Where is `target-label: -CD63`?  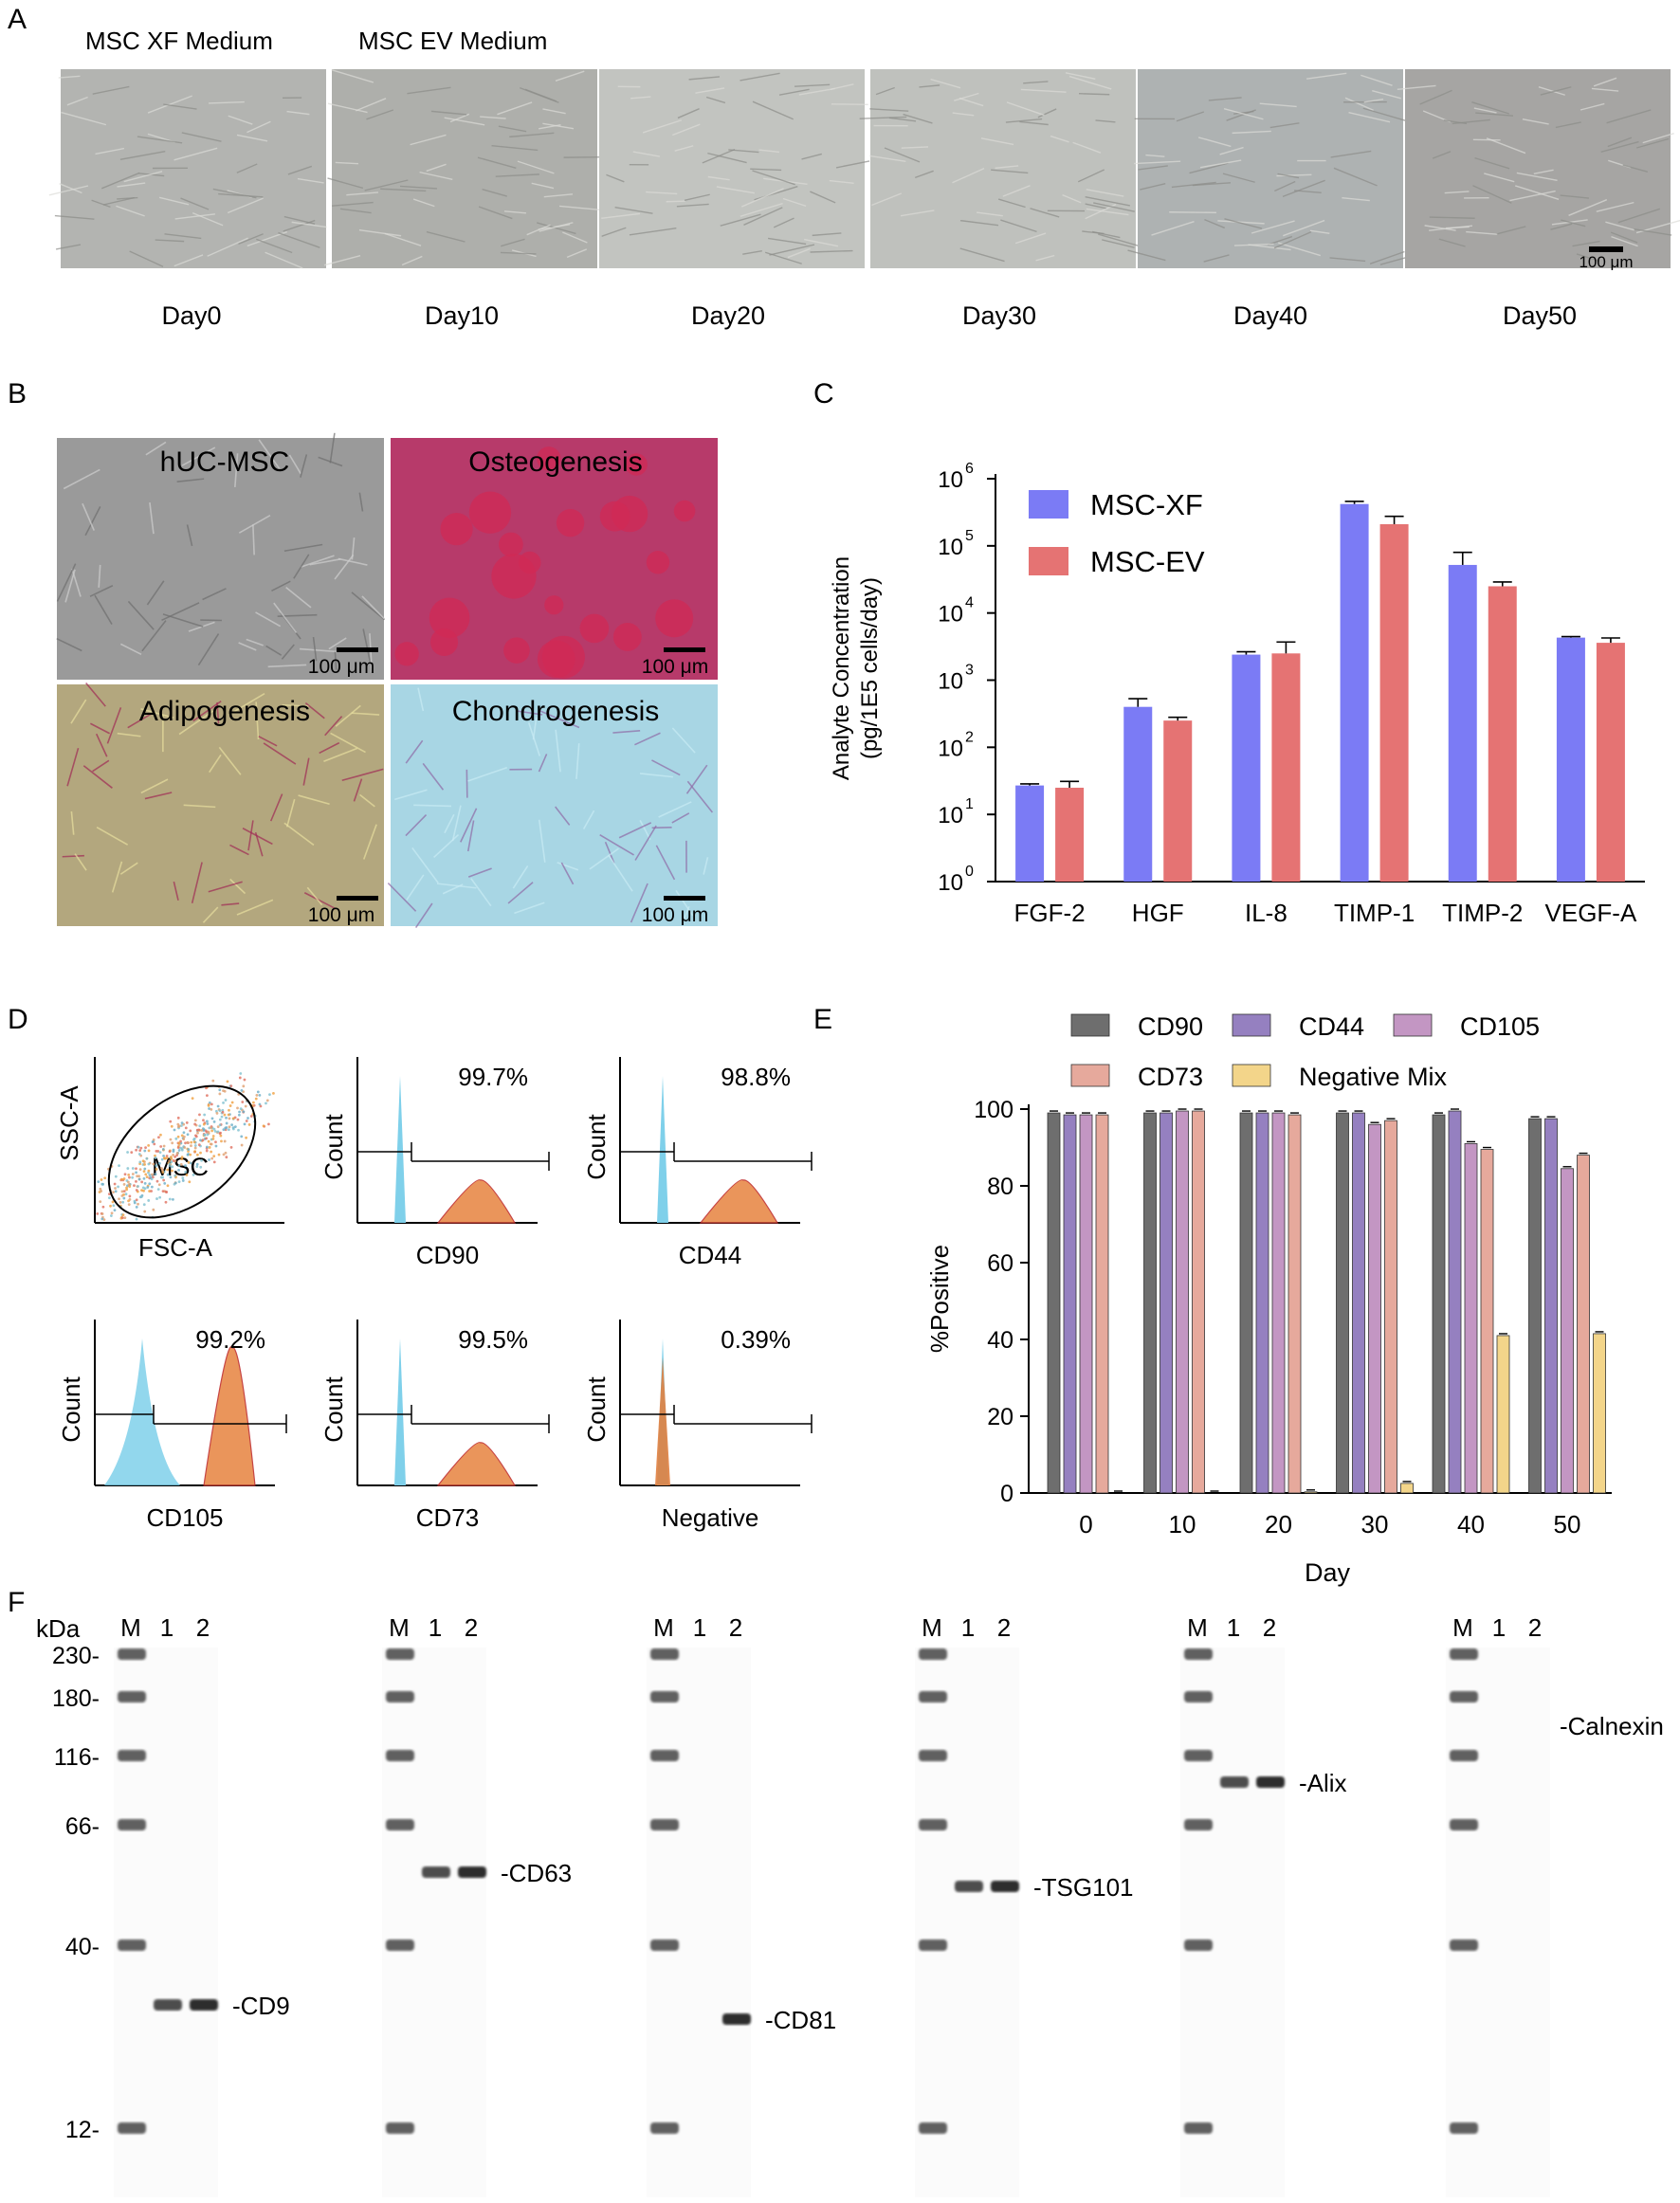 target-label: -CD63 is located at coordinates (536, 1873).